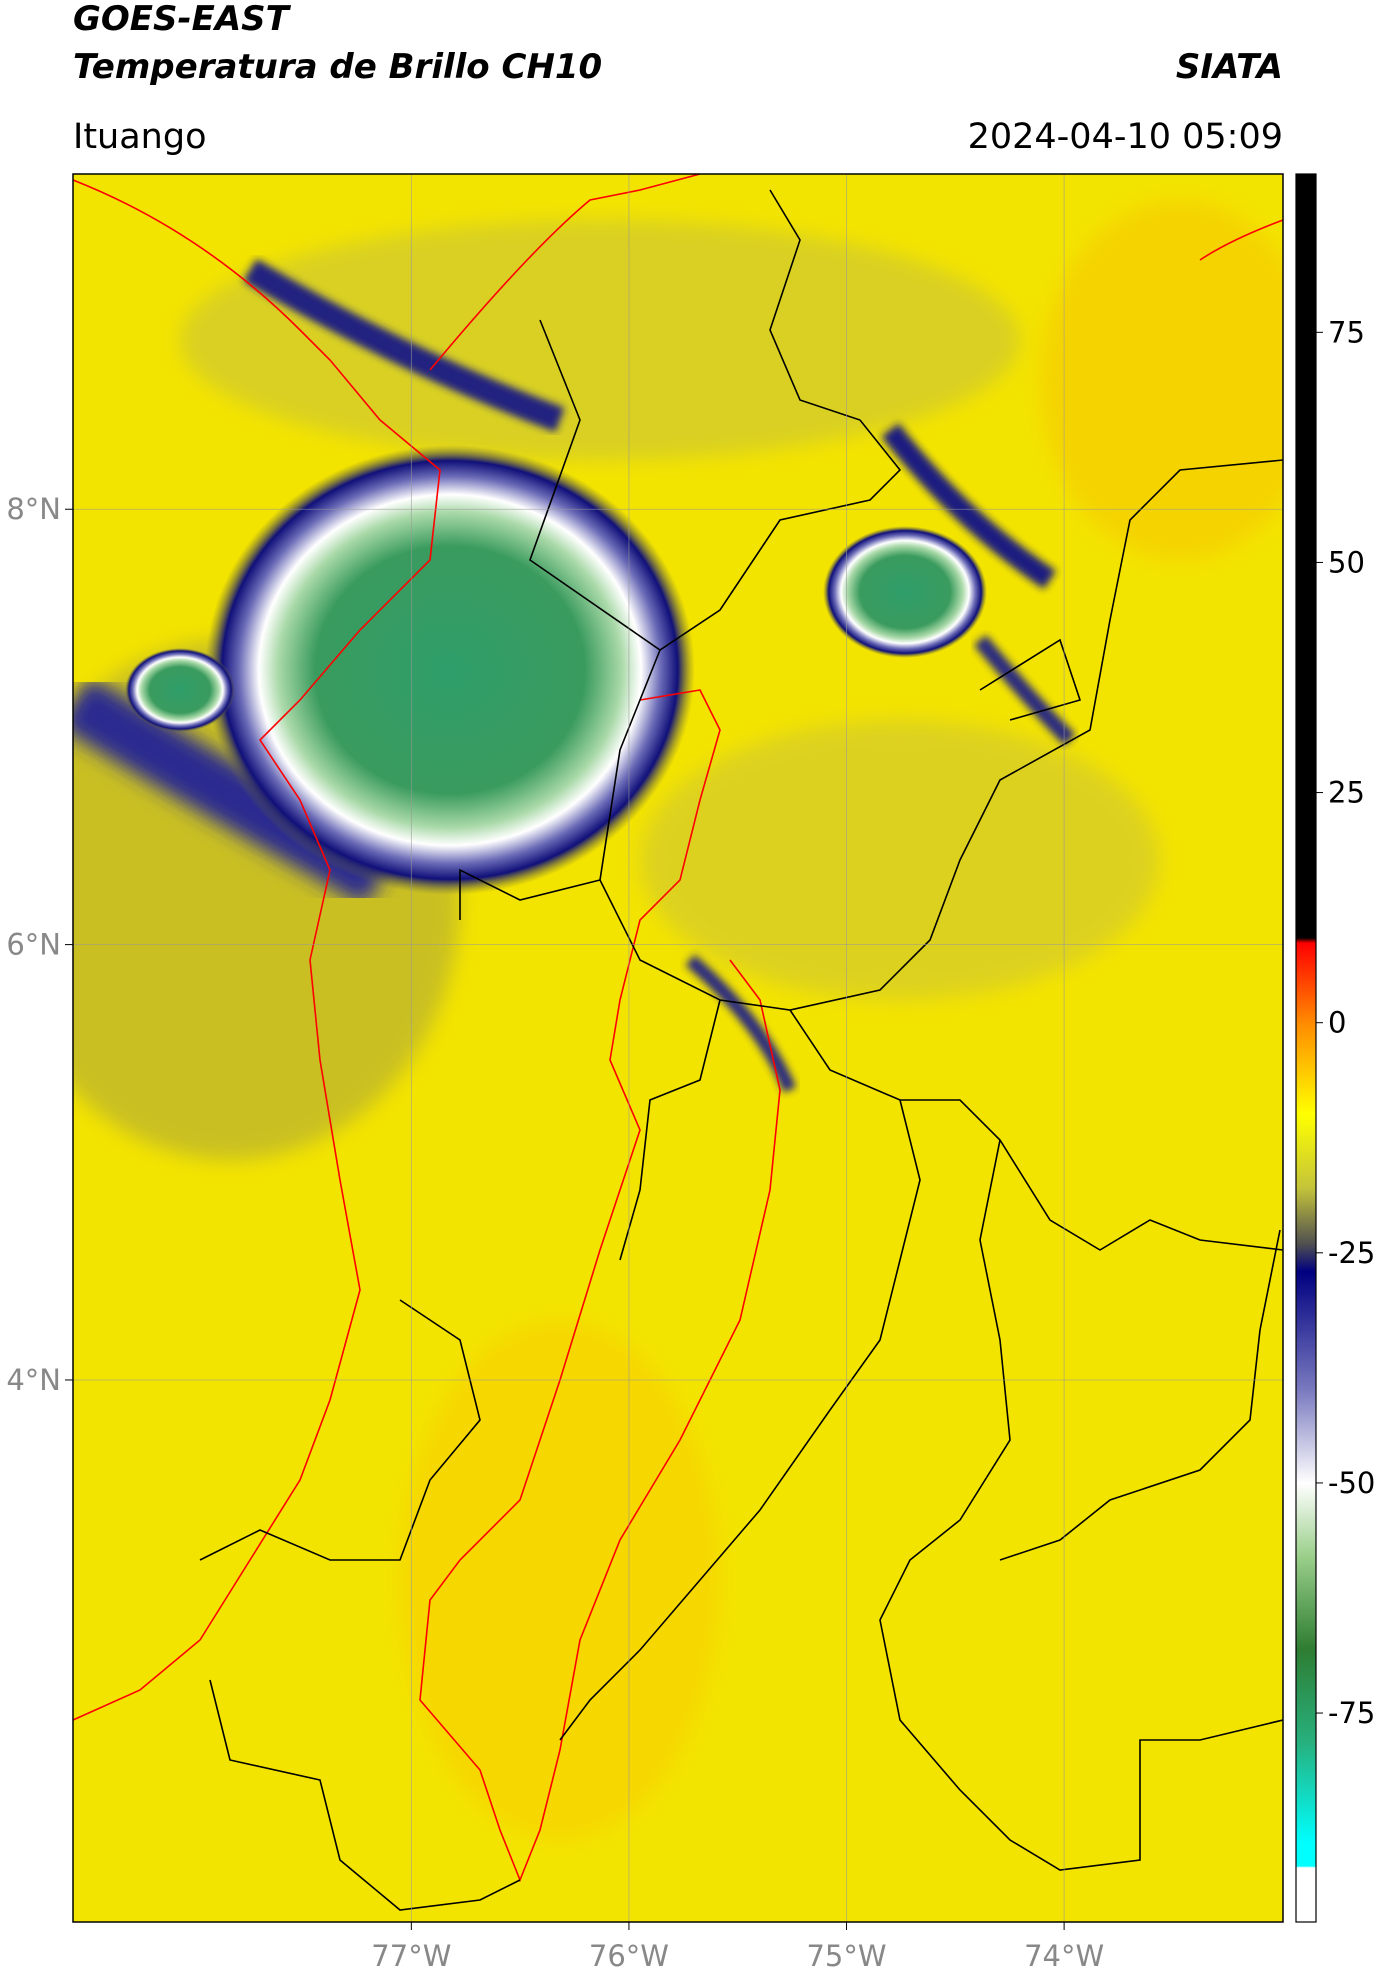 The height and width of the screenshot is (1981, 1384). Describe the element at coordinates (182, 19) in the screenshot. I see `title: GOES-EAST` at that location.